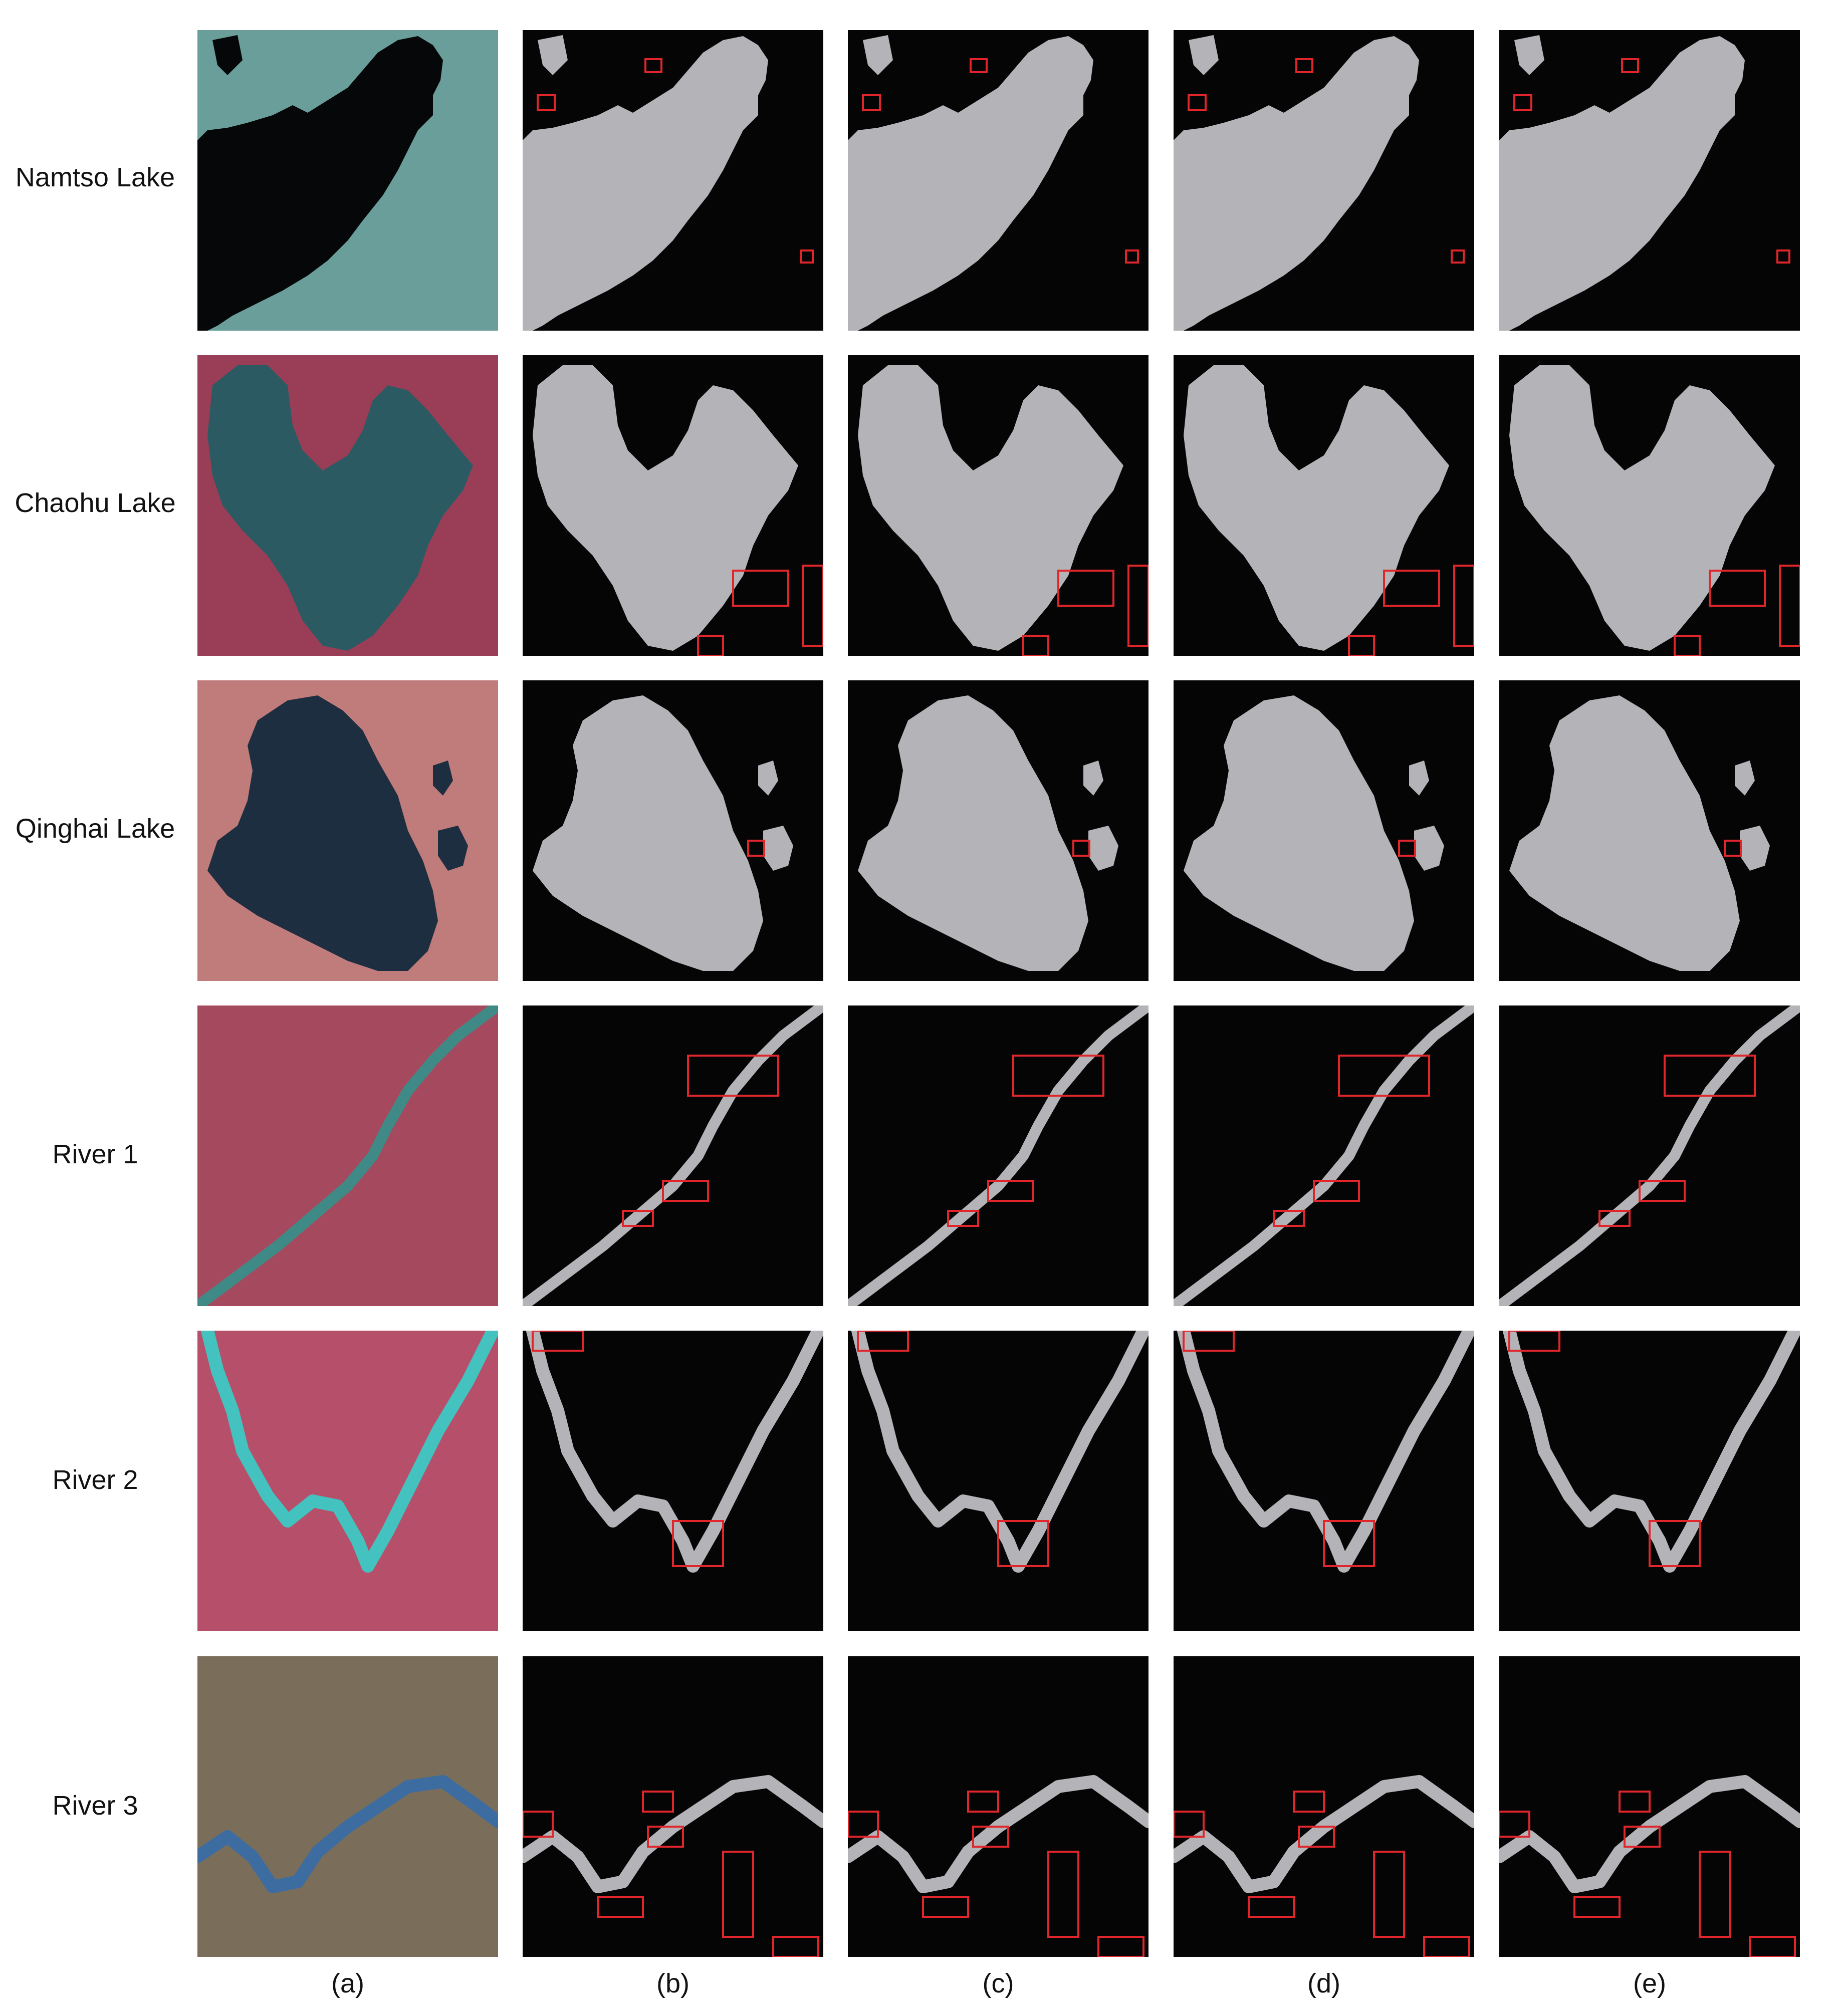 The height and width of the screenshot is (2016, 1837). I want to click on column-label-a: (a), so click(348, 1983).